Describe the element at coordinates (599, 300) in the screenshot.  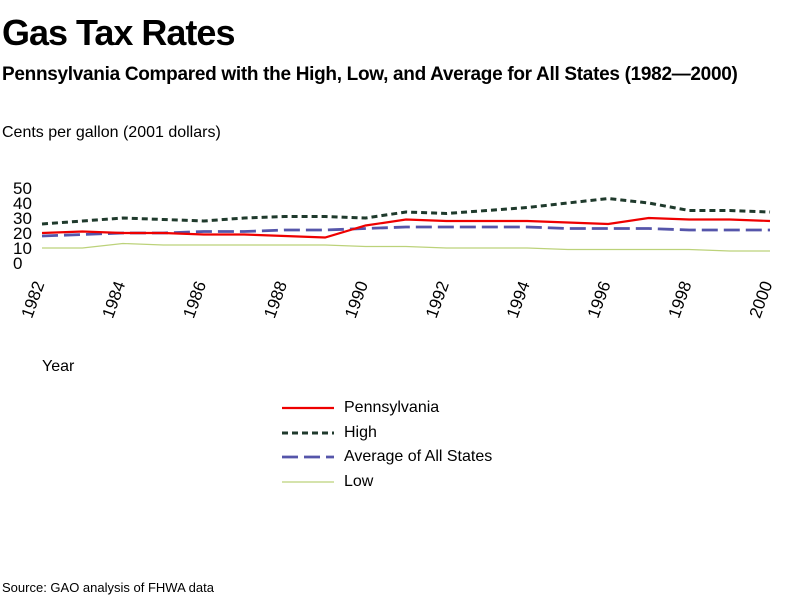
I see `x-tick-label: 1996` at that location.